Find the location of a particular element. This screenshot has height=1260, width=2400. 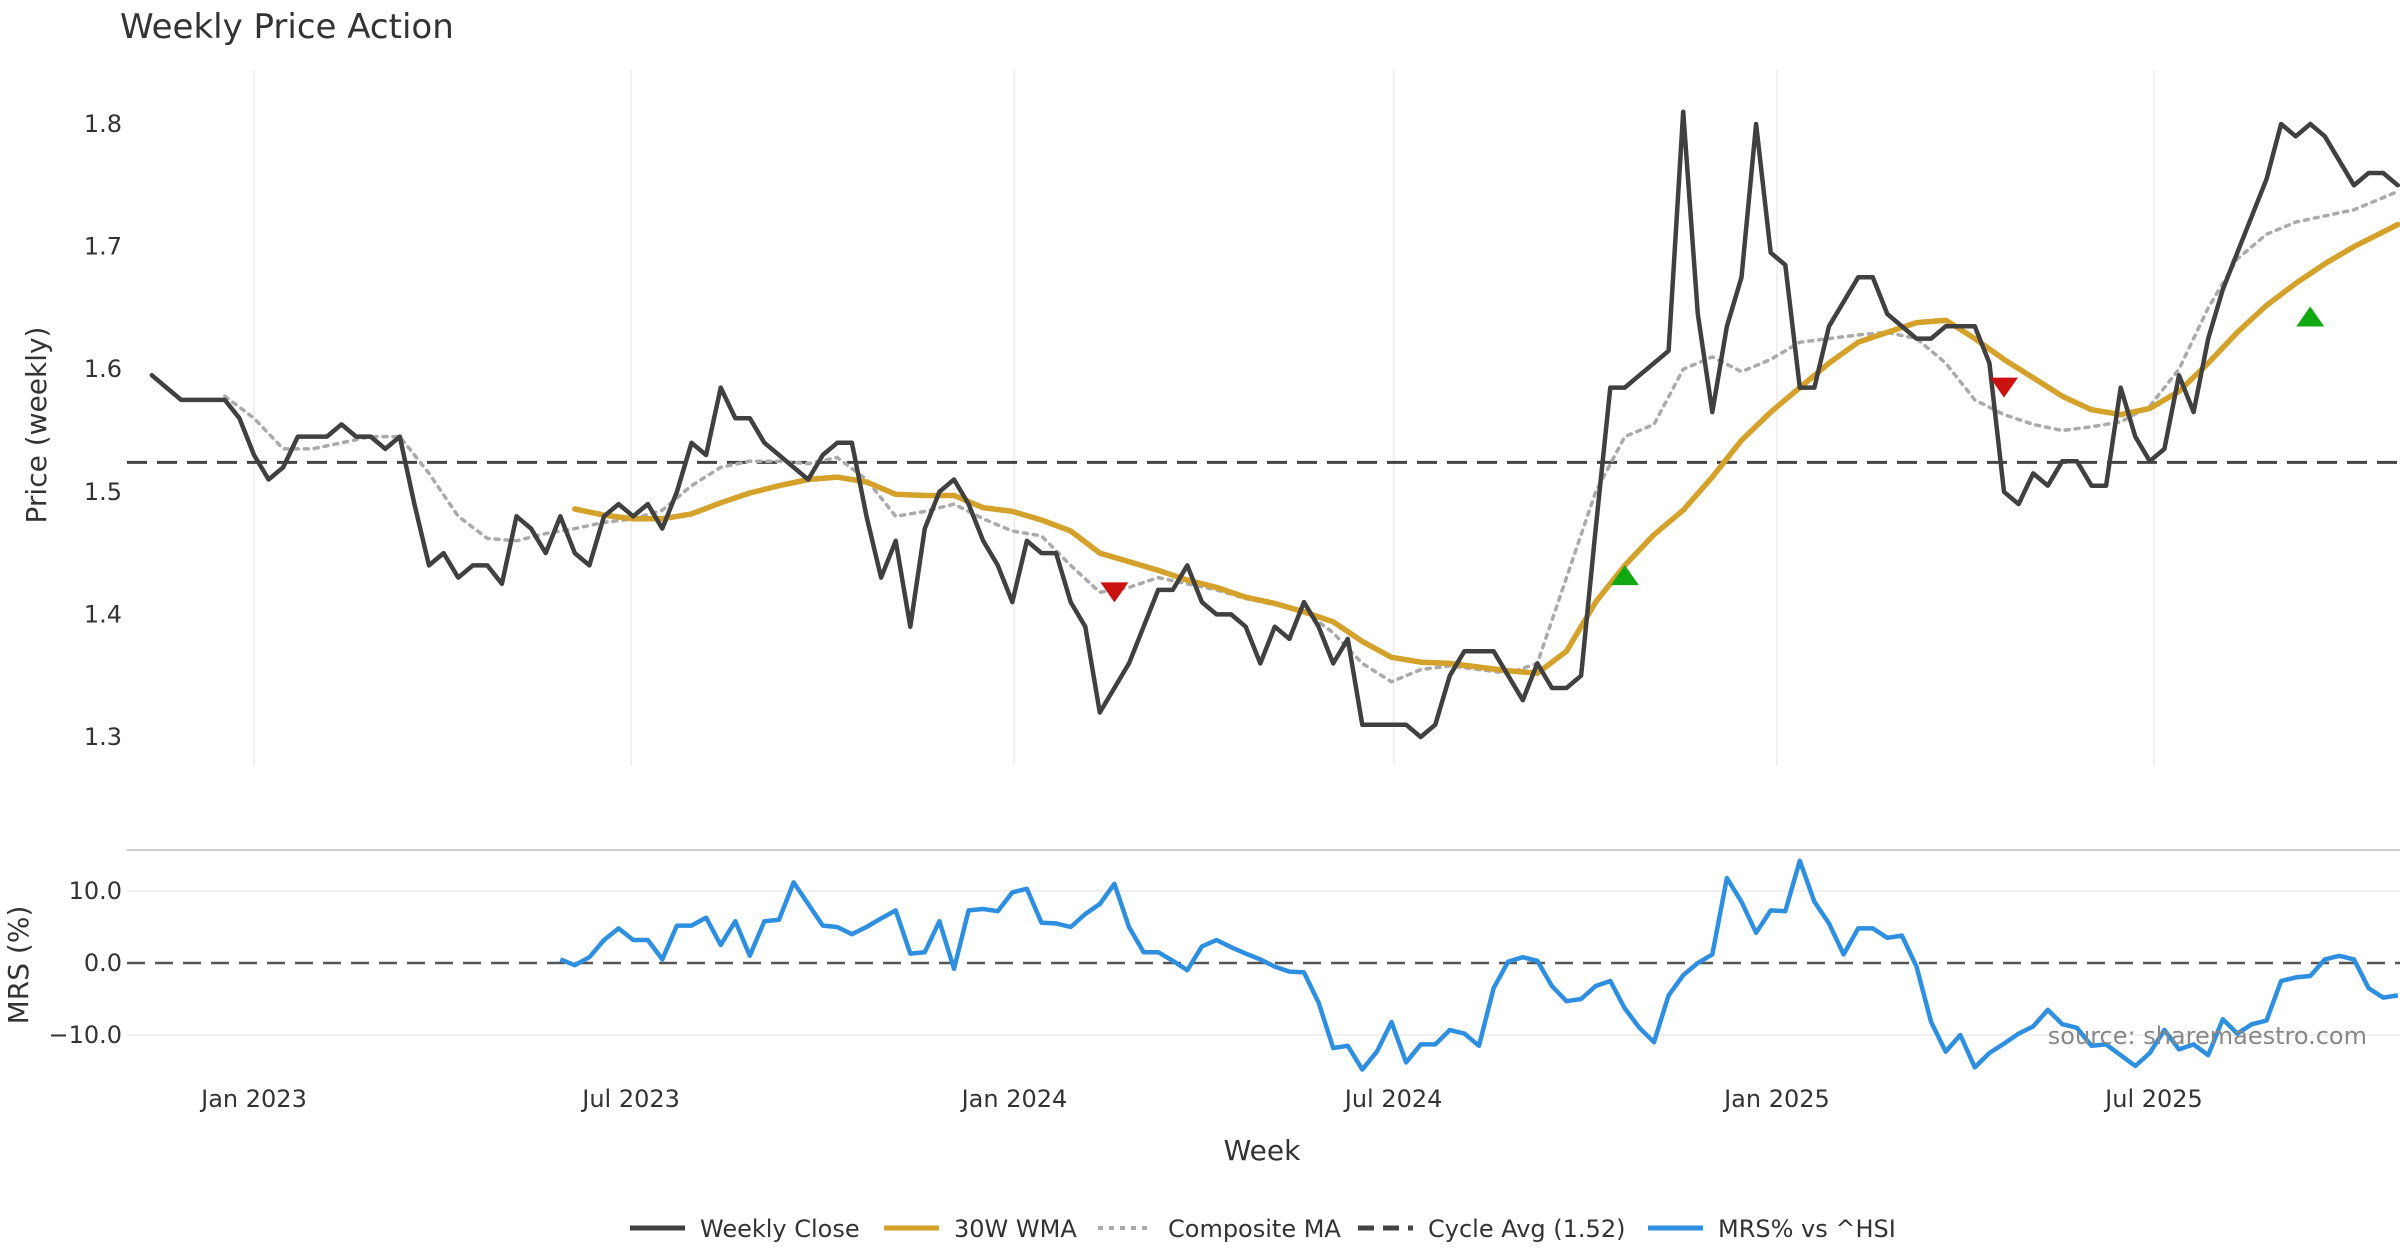

legend-label: 30W WMA is located at coordinates (1015, 1229).